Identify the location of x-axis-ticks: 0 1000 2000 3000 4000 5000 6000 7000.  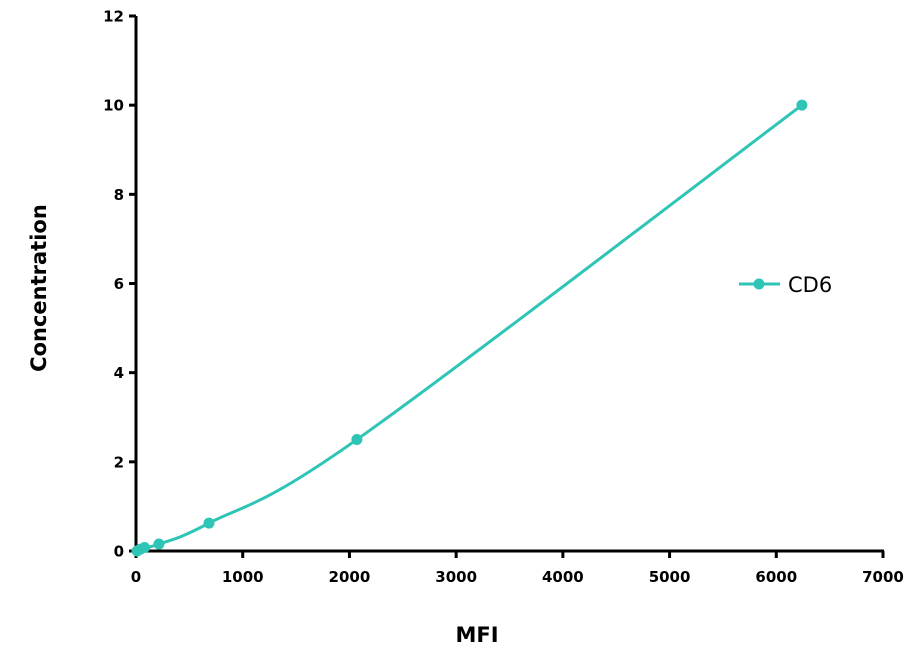
(517, 568).